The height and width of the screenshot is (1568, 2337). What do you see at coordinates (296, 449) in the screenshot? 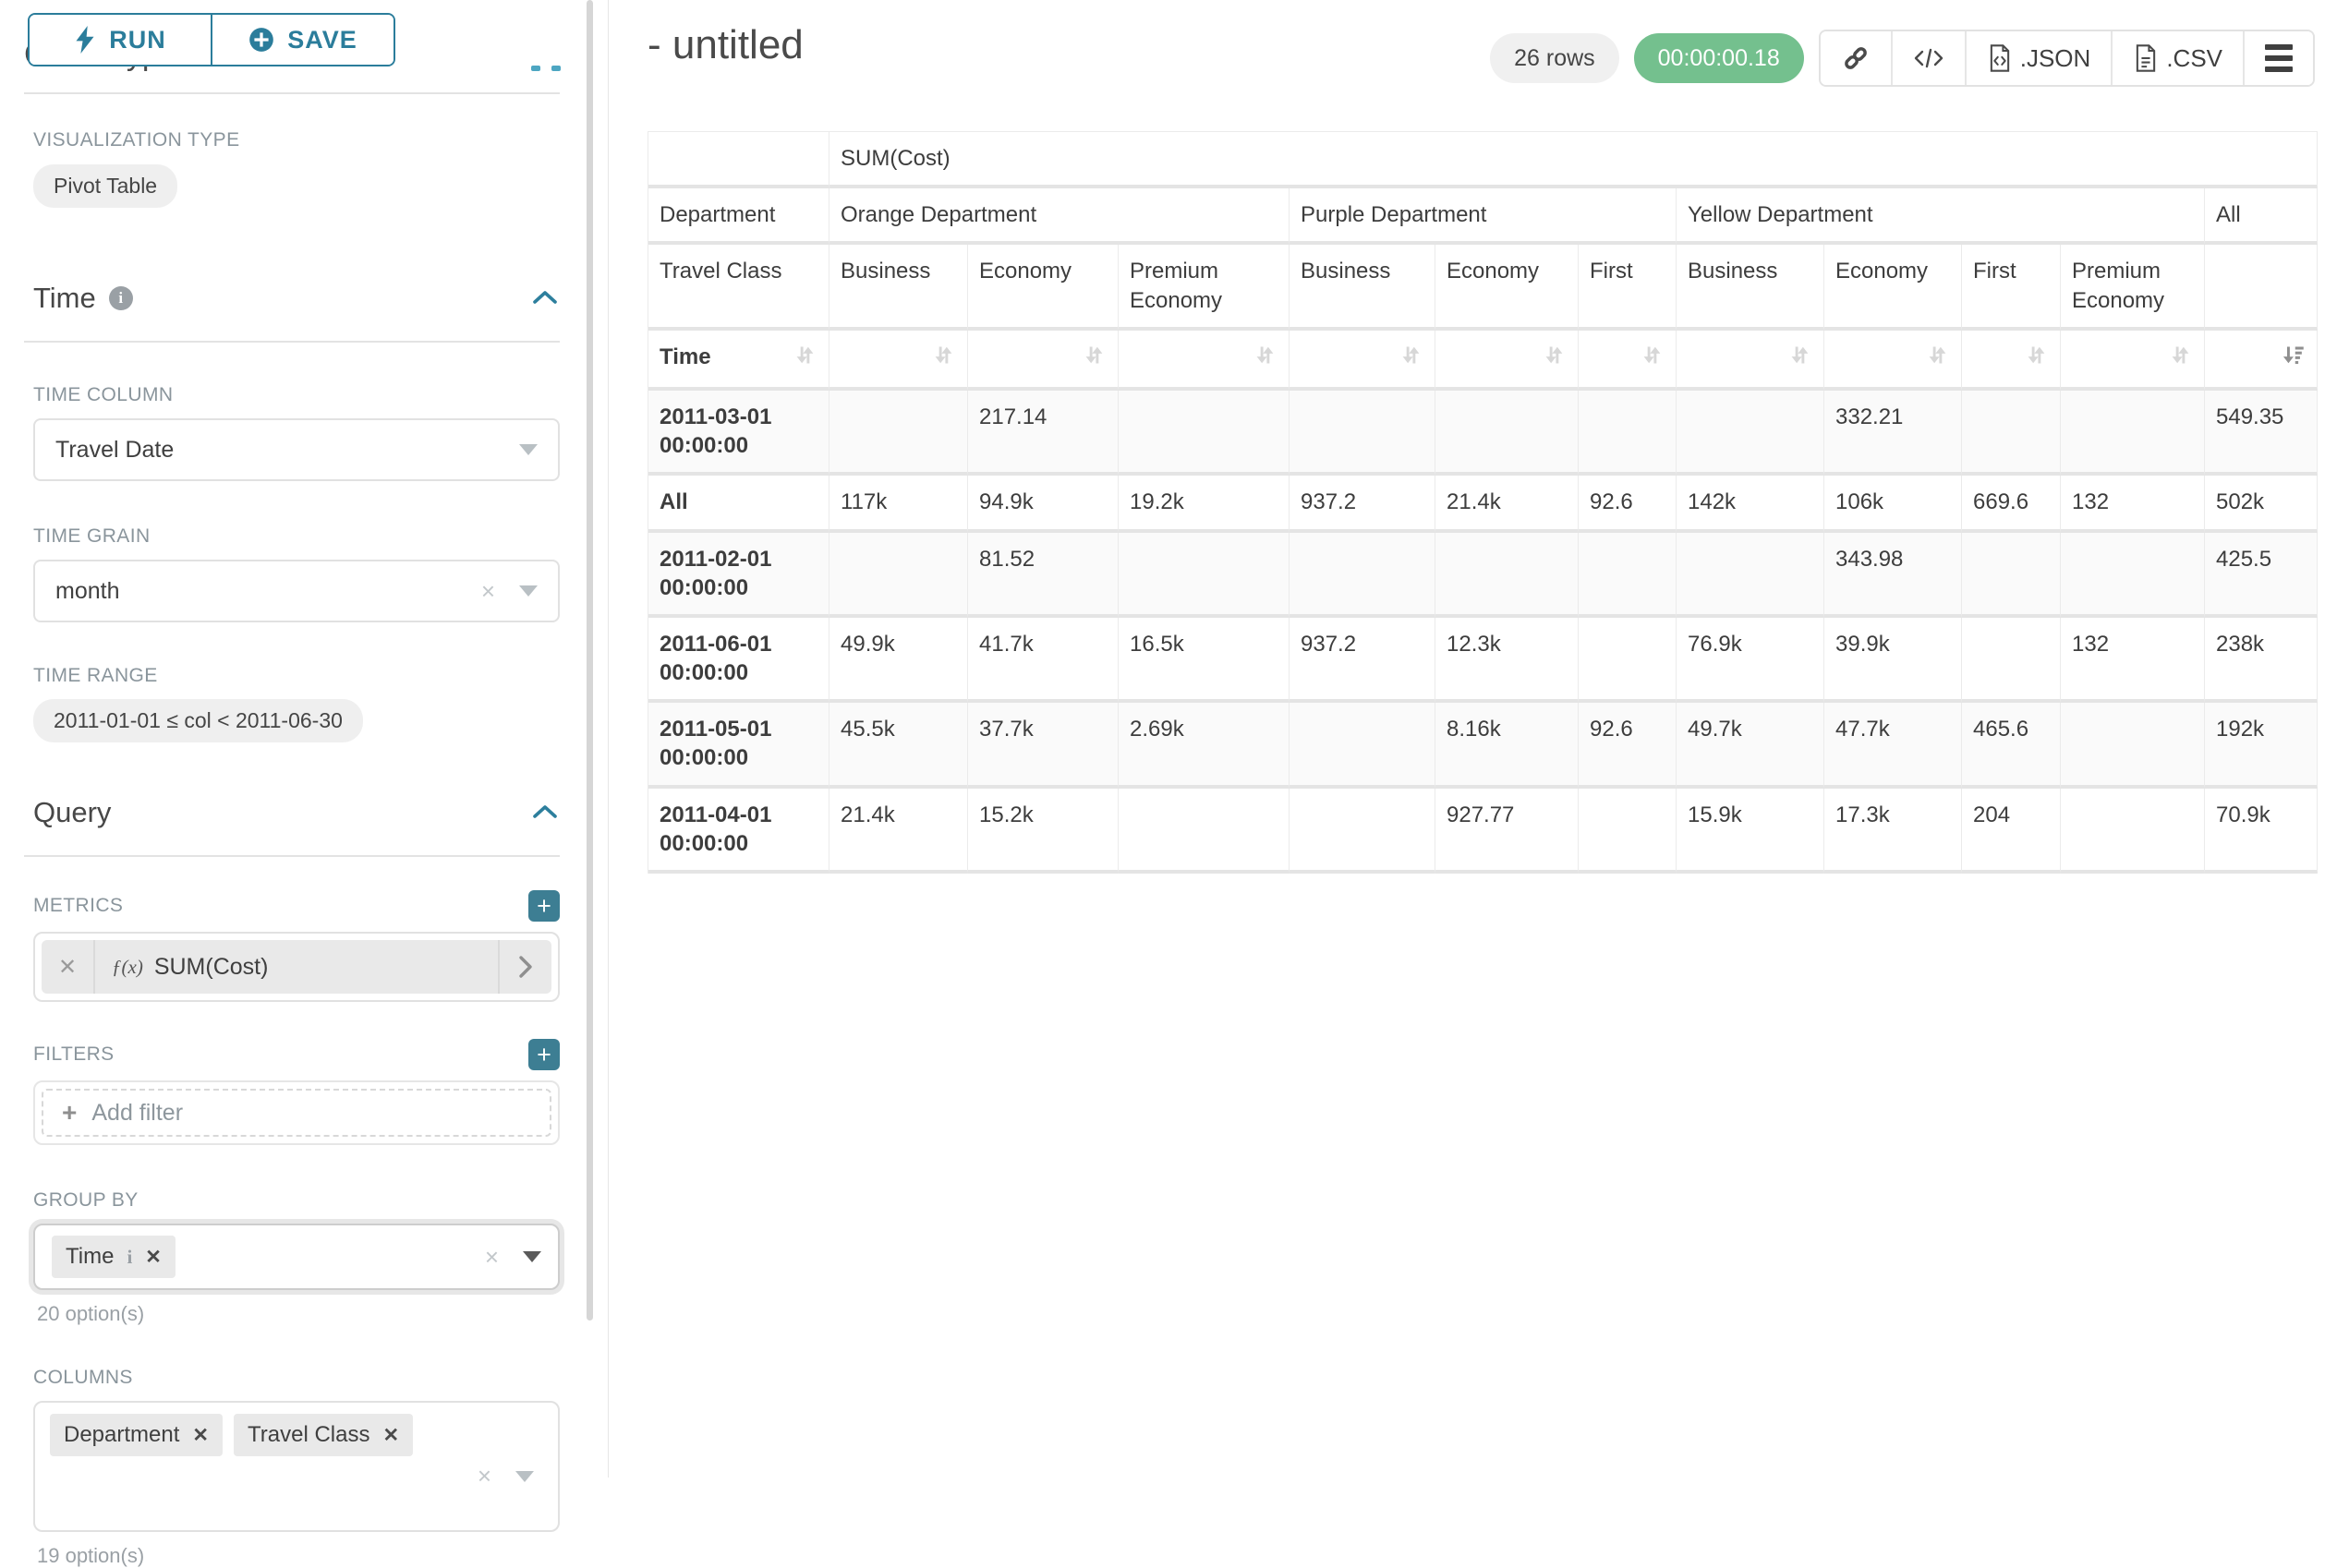
I see `time-column-select: Travel Date` at bounding box center [296, 449].